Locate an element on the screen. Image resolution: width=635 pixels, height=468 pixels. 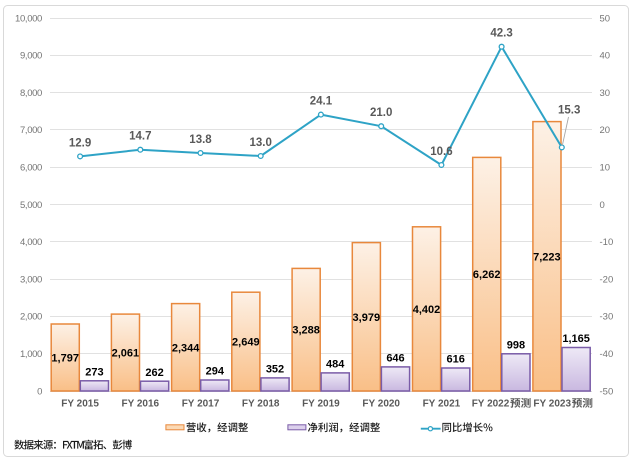
svg-text: 646 is located at coordinates (395, 359).